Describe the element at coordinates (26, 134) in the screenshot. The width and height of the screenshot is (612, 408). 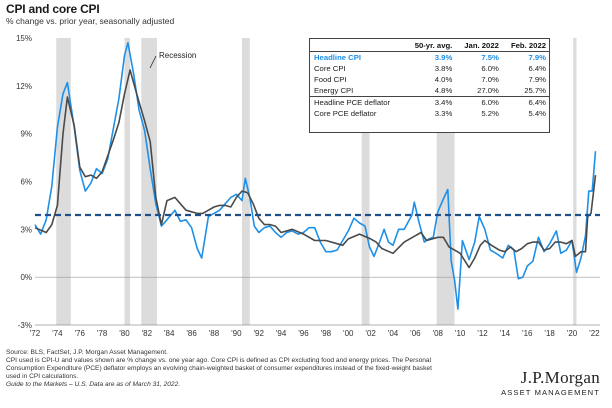
I see `y-tick-label: 9%` at that location.